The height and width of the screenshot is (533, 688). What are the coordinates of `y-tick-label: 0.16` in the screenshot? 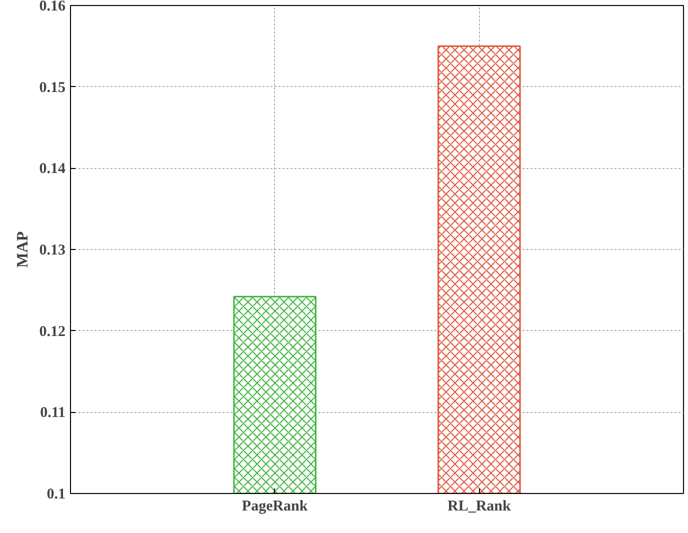 It's located at (52, 7).